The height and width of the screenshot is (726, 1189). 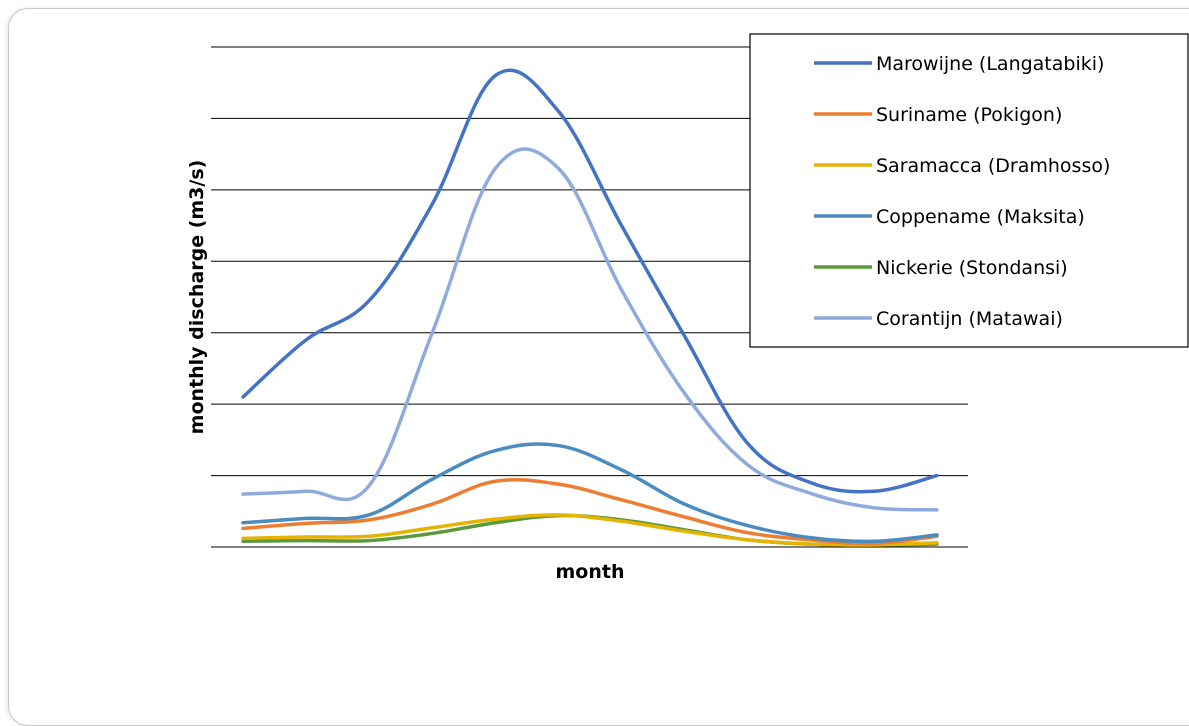 What do you see at coordinates (993, 166) in the screenshot?
I see `legend-label: Saramacca (Dramhosso)` at bounding box center [993, 166].